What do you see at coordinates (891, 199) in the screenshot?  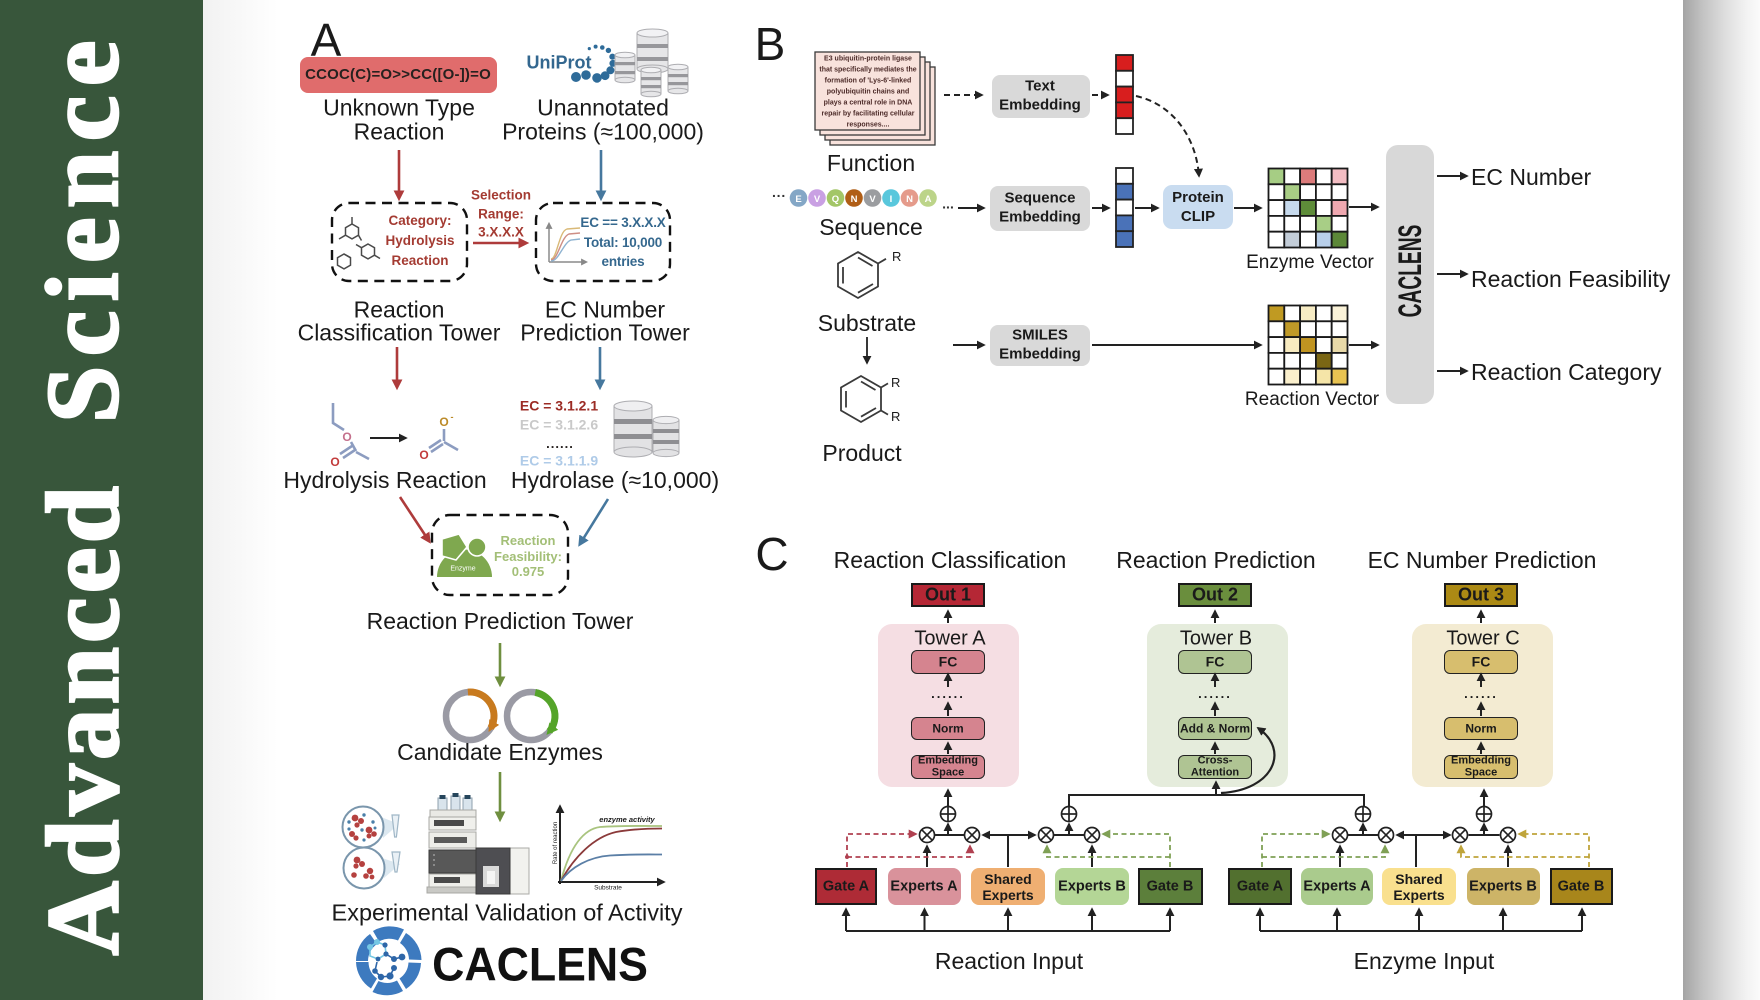 I see `svg-text: I` at bounding box center [891, 199].